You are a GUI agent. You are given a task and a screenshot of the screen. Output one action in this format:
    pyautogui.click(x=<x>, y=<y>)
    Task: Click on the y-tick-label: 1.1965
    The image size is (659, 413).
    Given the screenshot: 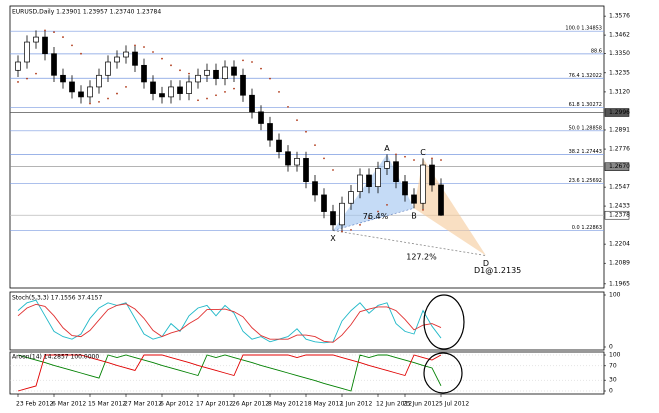 What is the action you would take?
    pyautogui.click(x=619, y=283)
    